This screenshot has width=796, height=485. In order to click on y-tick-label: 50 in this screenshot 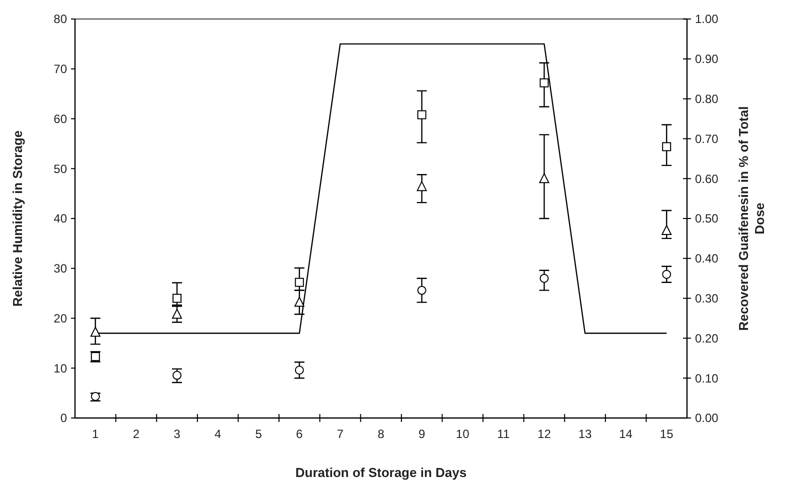, I will do `click(61, 169)`.